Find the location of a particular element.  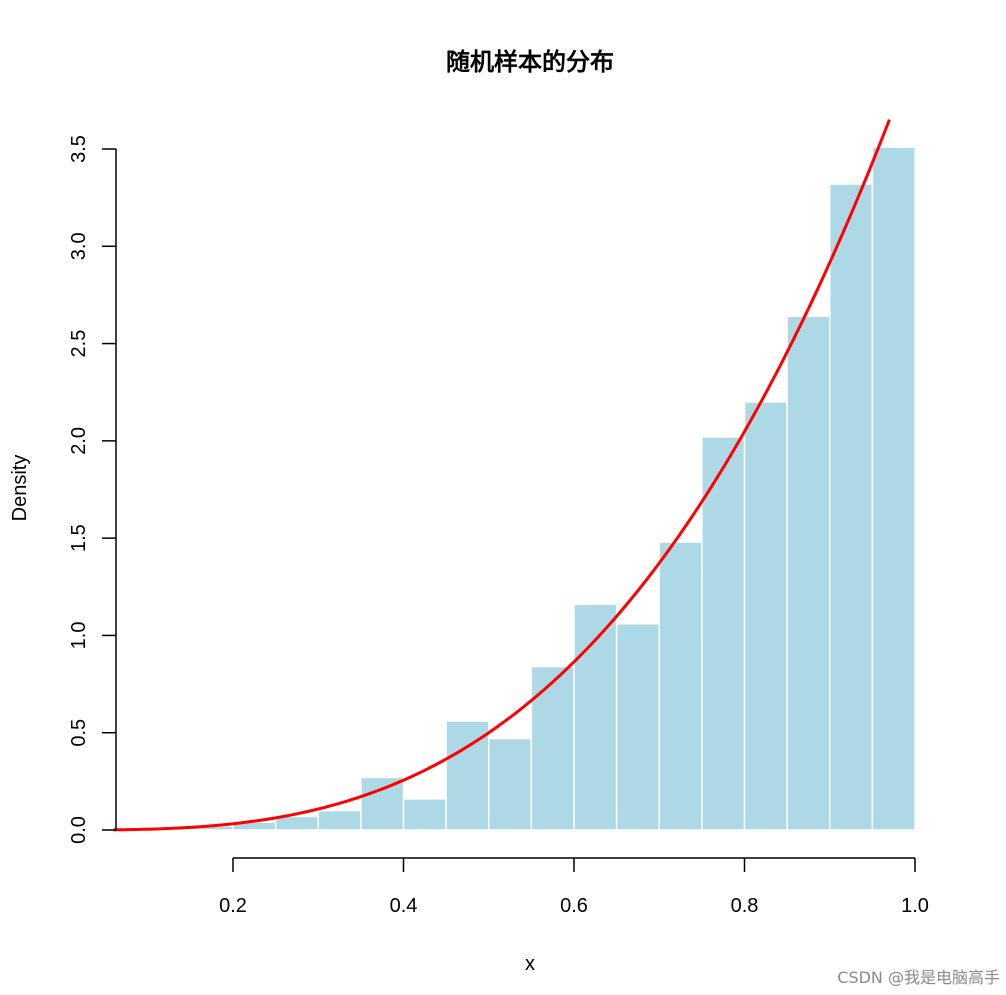

x-tick-label: 1.0 is located at coordinates (915, 906).